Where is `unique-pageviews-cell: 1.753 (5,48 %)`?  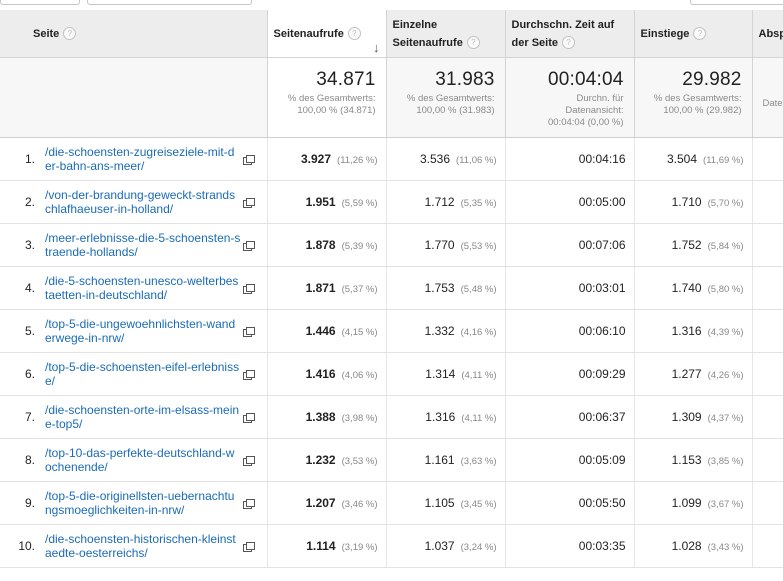 unique-pageviews-cell: 1.753 (5,48 %) is located at coordinates (446, 288).